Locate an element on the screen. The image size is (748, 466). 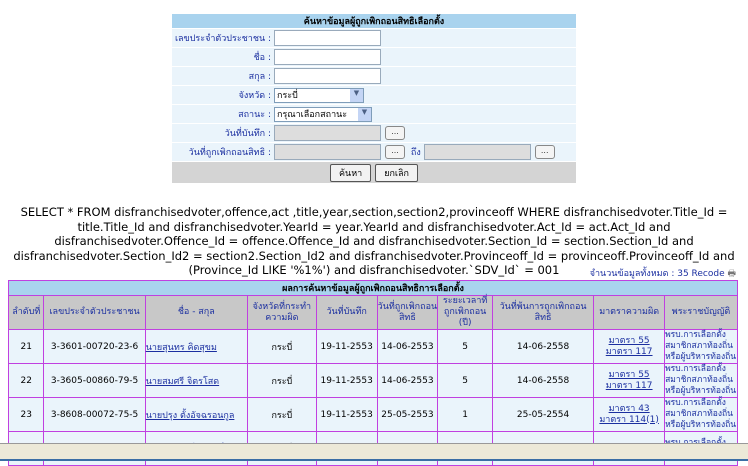
until-date: 25-05-2554 is located at coordinates (543, 414).